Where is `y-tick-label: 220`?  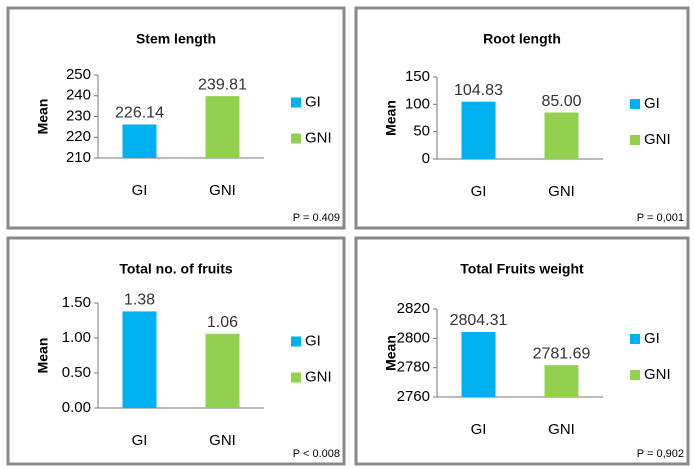 y-tick-label: 220 is located at coordinates (78, 136).